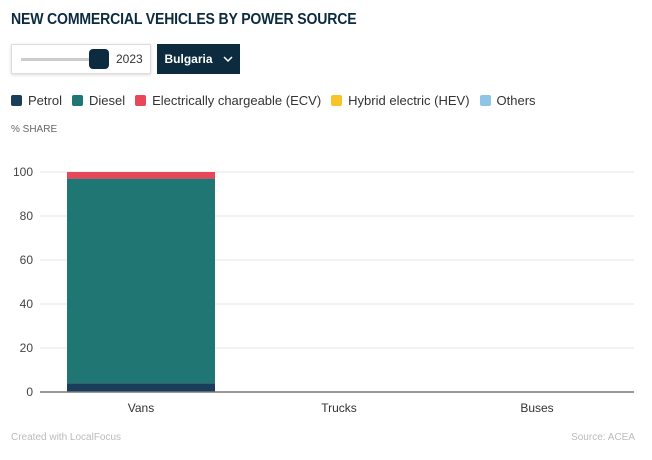 The height and width of the screenshot is (460, 652). I want to click on year-slider: 2023, so click(81, 59).